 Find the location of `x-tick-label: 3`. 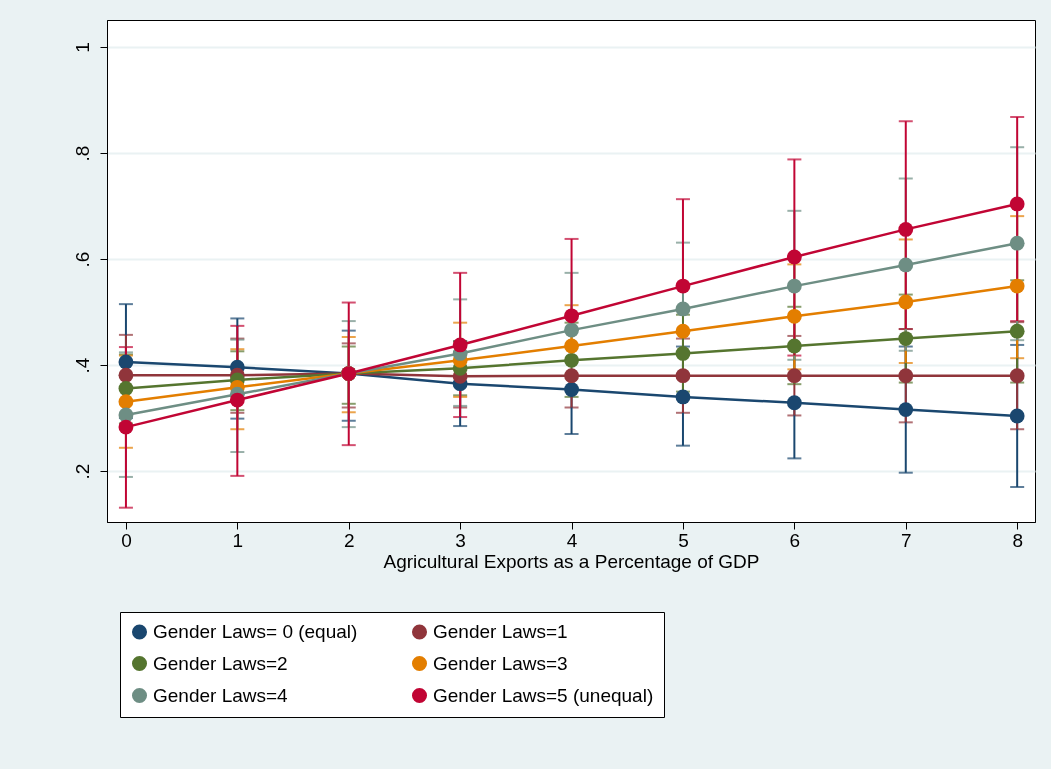

x-tick-label: 3 is located at coordinates (460, 540).